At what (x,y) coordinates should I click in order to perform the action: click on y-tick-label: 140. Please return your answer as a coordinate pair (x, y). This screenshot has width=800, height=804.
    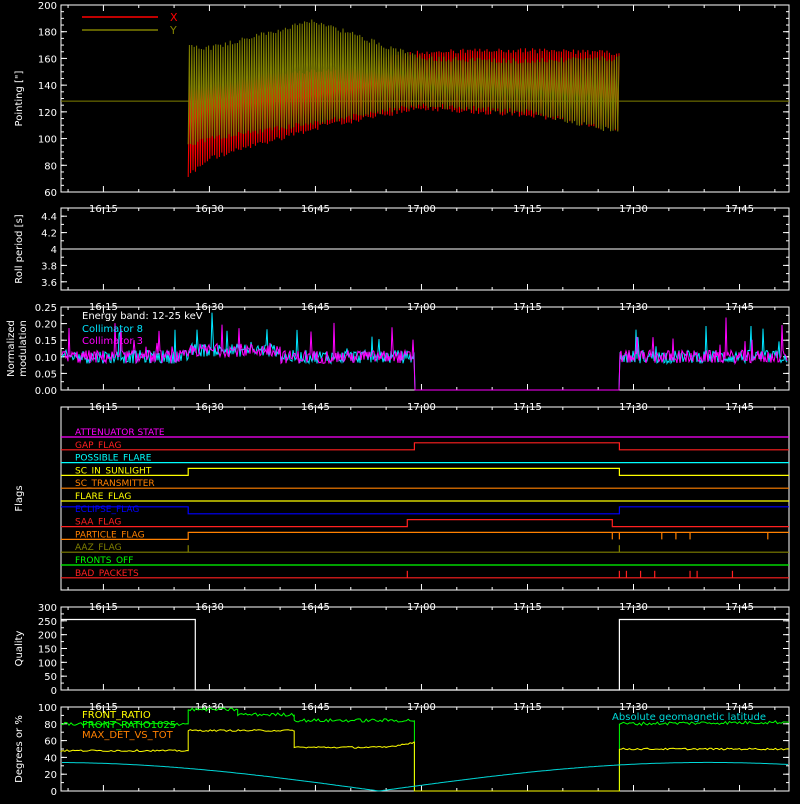
    Looking at the image, I should click on (47, 86).